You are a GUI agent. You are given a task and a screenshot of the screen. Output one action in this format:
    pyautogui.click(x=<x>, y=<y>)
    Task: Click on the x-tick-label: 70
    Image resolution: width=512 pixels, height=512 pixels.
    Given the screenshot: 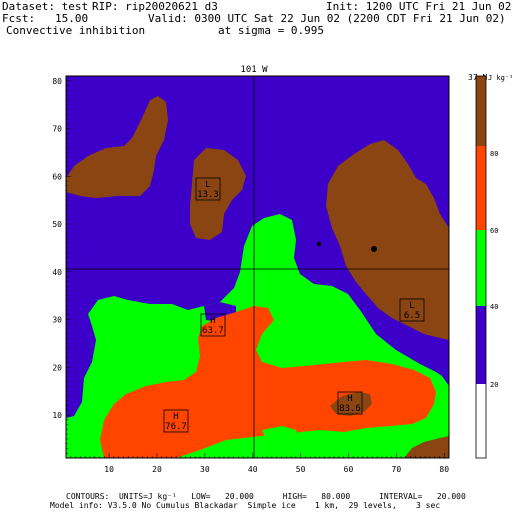 What is the action you would take?
    pyautogui.click(x=397, y=469)
    